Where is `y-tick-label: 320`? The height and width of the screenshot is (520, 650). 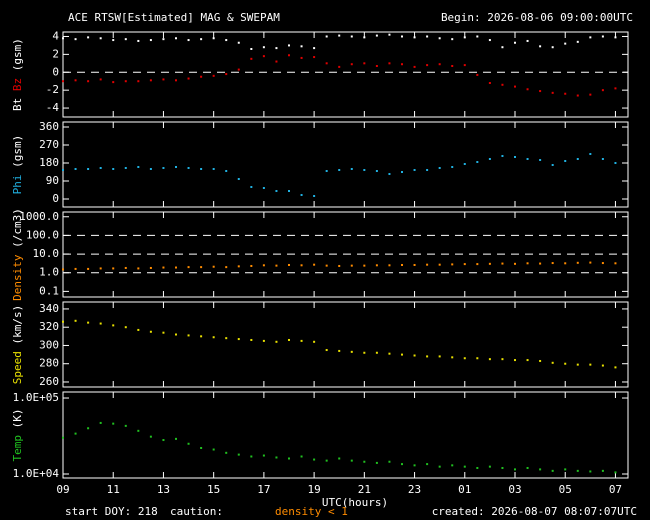 y-tick-label: 320 is located at coordinates (49, 326).